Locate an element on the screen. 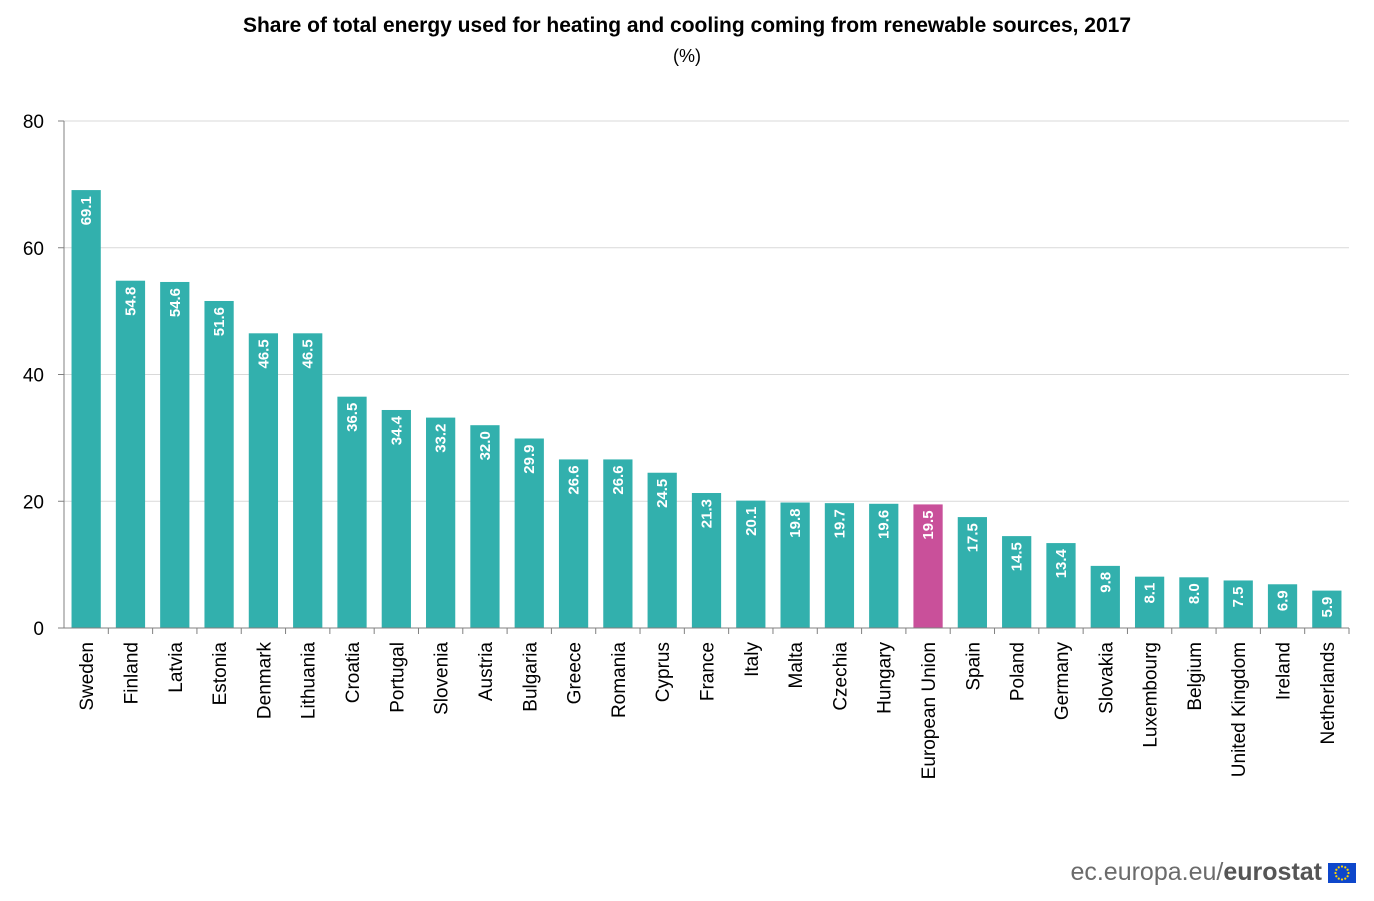  data-label: 36.5 is located at coordinates (352, 417).